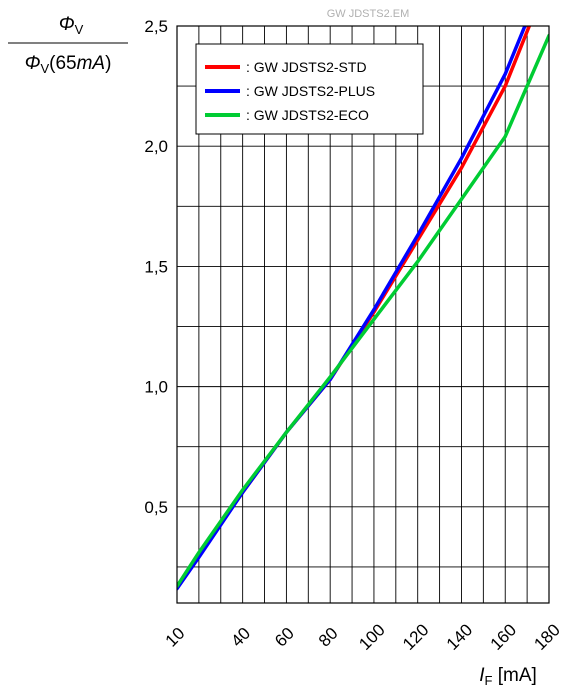 The image size is (574, 693). Describe the element at coordinates (68, 64) in the screenshot. I see `y-label-denominator: ΦV(65mA)` at that location.